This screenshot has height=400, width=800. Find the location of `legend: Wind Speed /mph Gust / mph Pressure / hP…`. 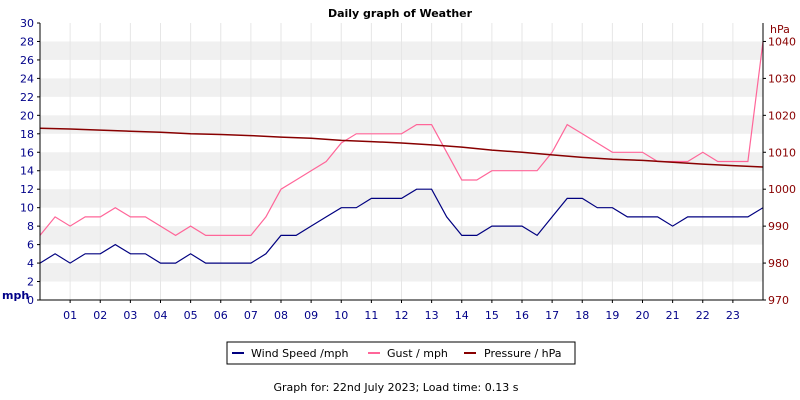

legend: Wind Speed /mph Gust / mph Pressure / hP… is located at coordinates (401, 353).